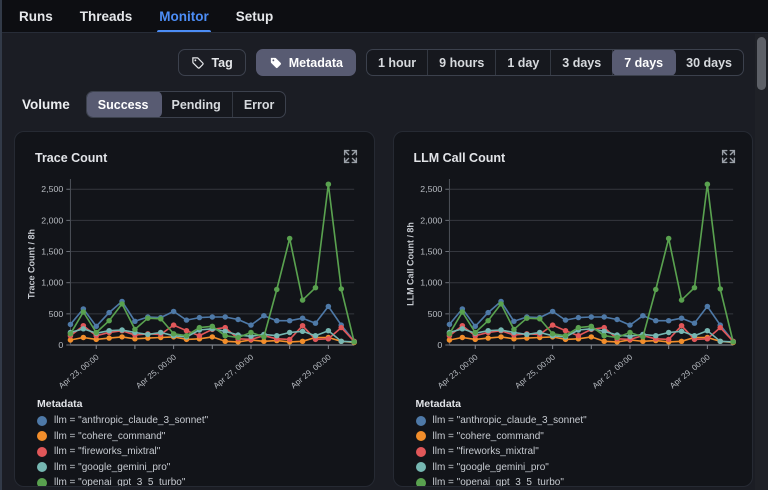  I want to click on time-range-30-days: 30 days, so click(709, 62).